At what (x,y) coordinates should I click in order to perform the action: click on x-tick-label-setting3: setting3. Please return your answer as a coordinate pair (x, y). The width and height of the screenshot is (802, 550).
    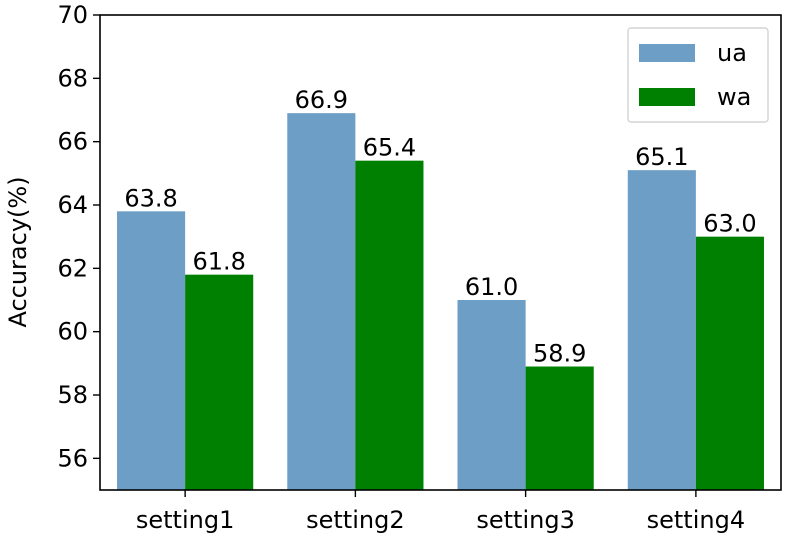
    Looking at the image, I should click on (525, 520).